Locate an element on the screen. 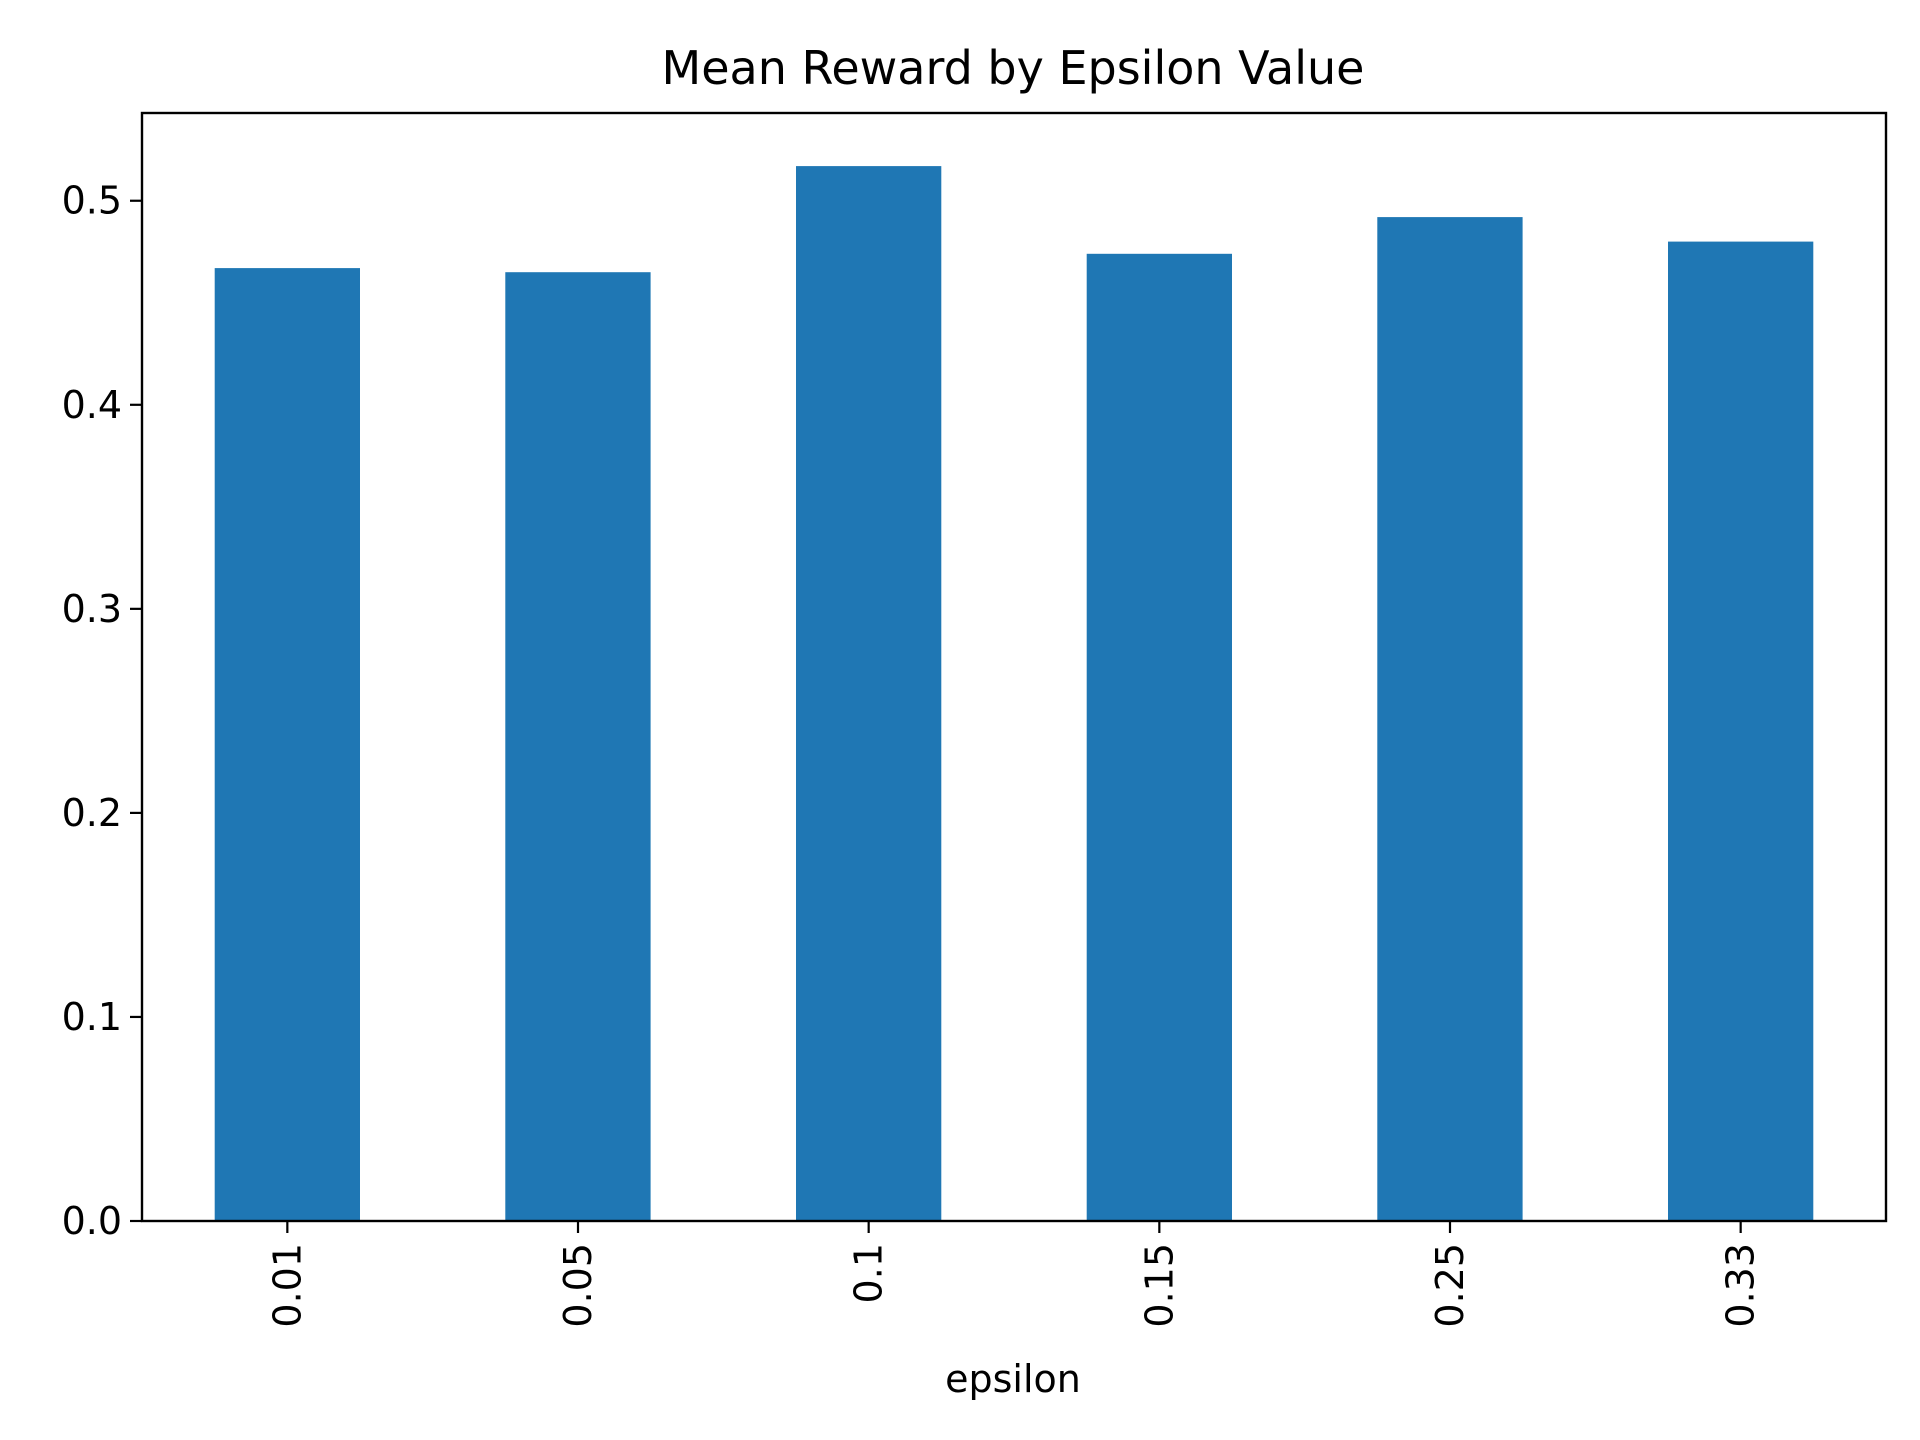  y-axis: 0.0 0.1 0.2 0.3 0.4 0.5 is located at coordinates (102, 711).